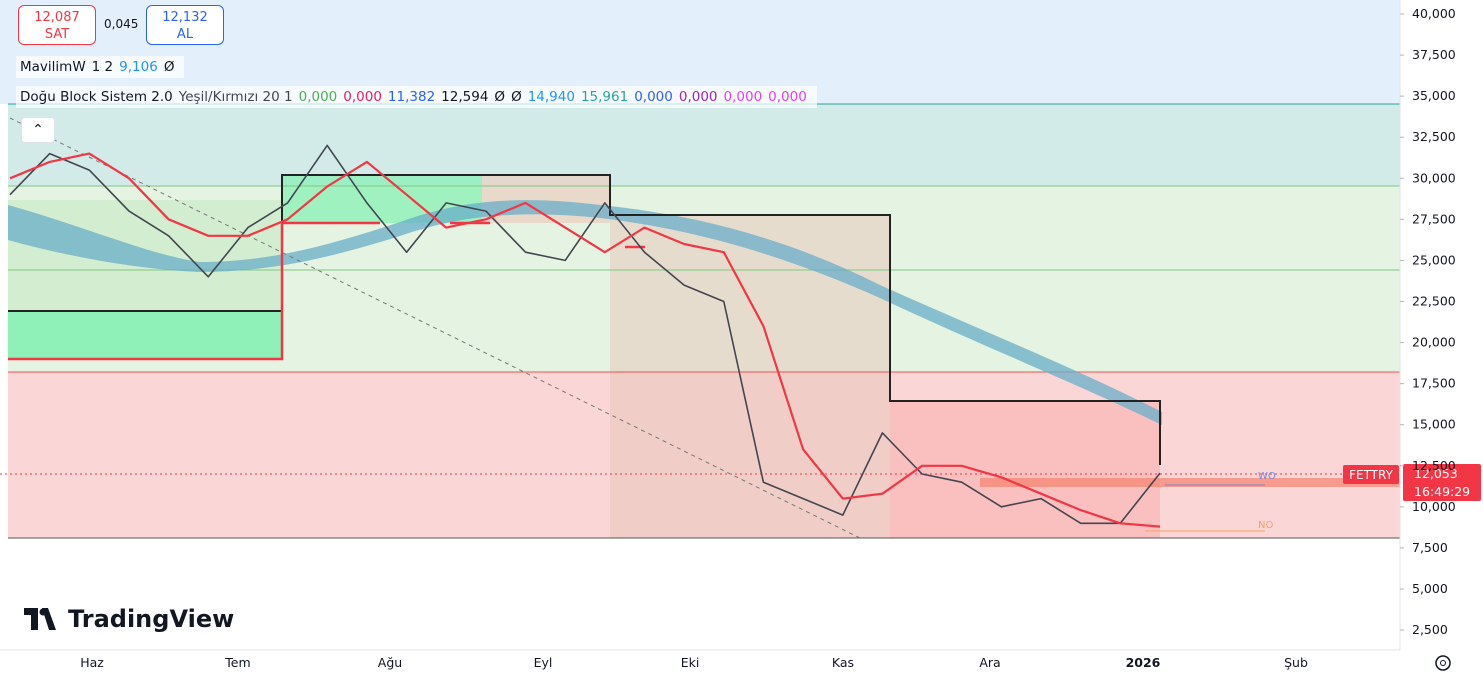 This screenshot has height=682, width=1483. What do you see at coordinates (53, 67) in the screenshot?
I see `indicator-text: MavilimW` at bounding box center [53, 67].